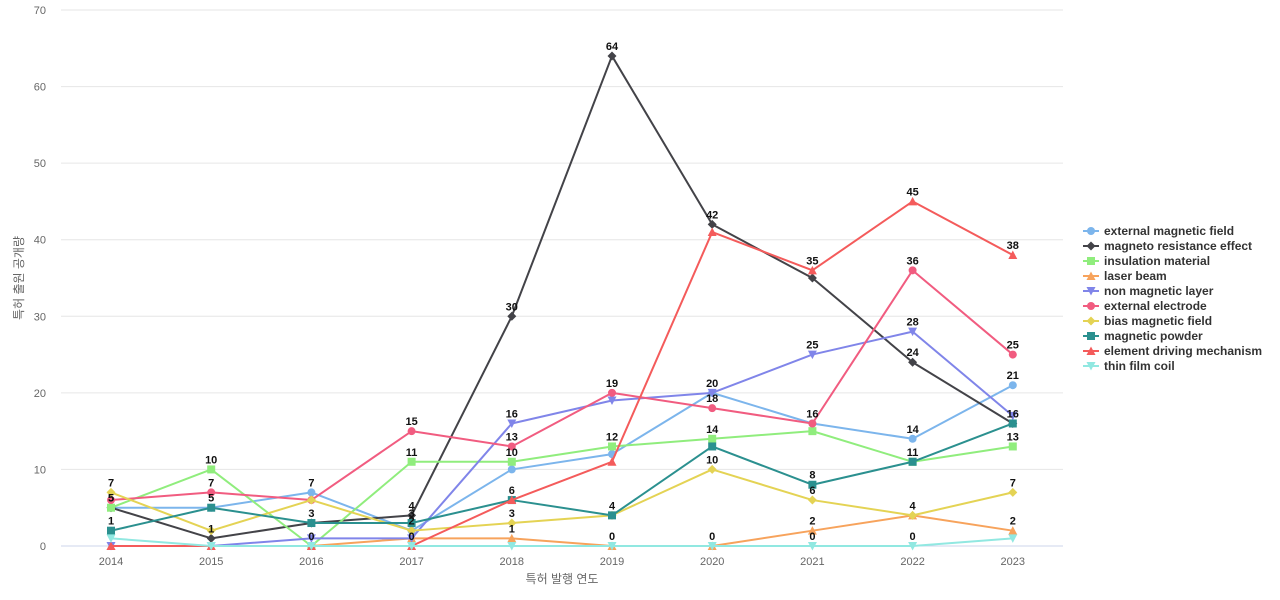  Describe the element at coordinates (1143, 336) in the screenshot. I see `legend-item: magnetic powder` at that location.